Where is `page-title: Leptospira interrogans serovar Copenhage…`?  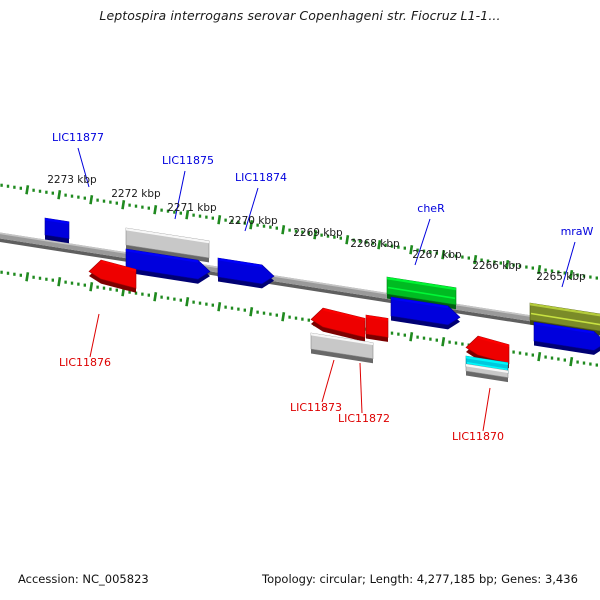 page-title: Leptospira interrogans serovar Copenhage… is located at coordinates (300, 15).